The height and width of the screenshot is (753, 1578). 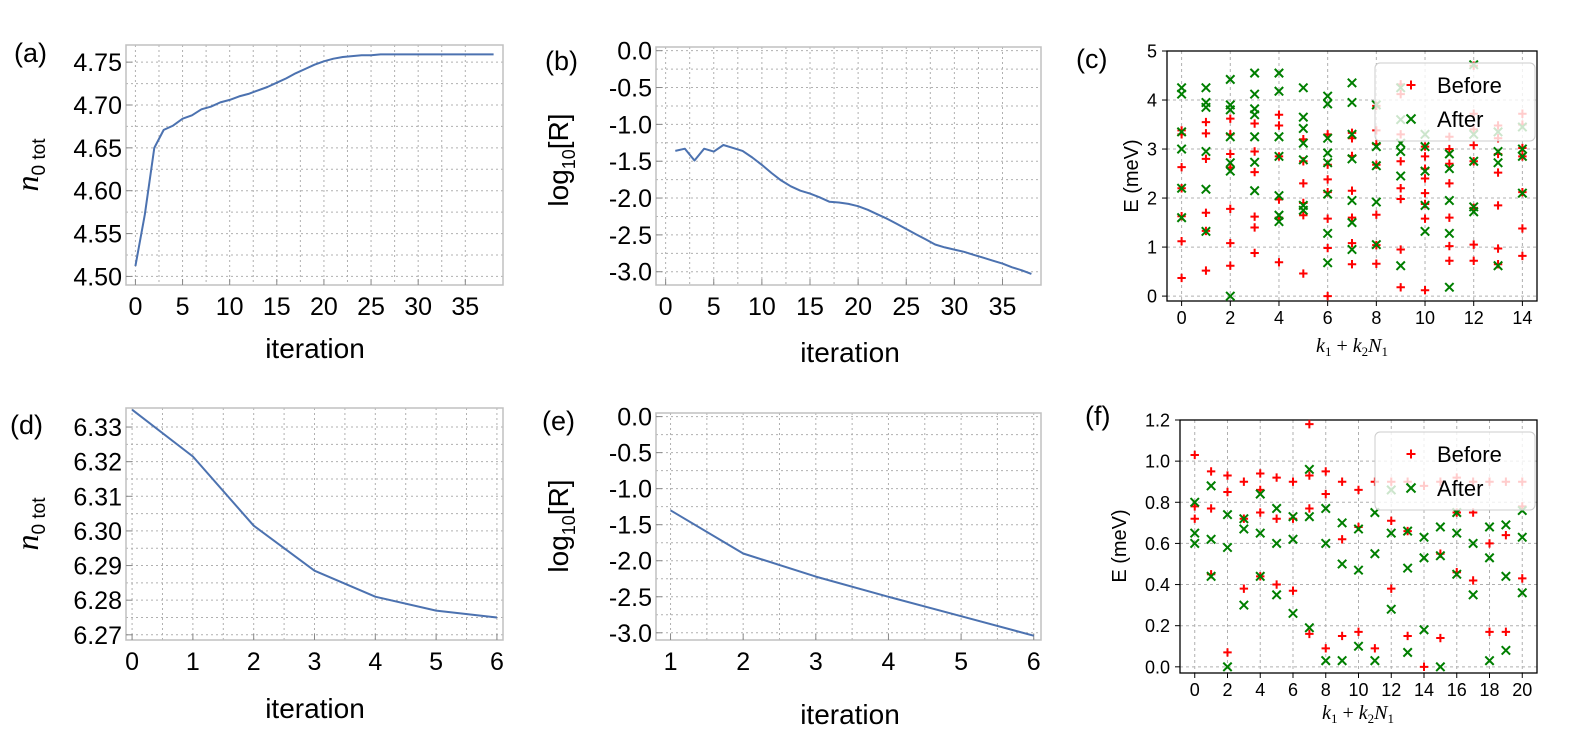 I want to click on panel-label-f: (f), so click(x=1097, y=416).